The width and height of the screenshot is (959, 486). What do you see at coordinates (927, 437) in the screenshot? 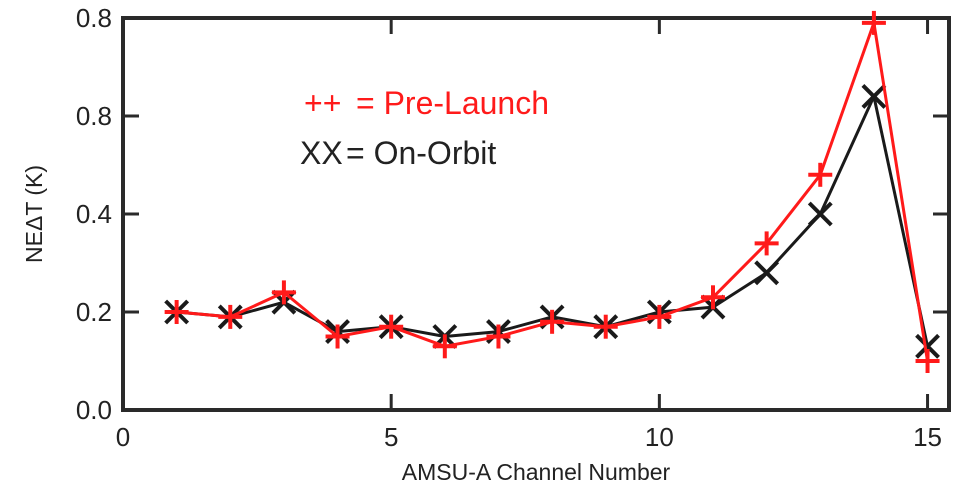
I see `x-tick-label: 15` at bounding box center [927, 437].